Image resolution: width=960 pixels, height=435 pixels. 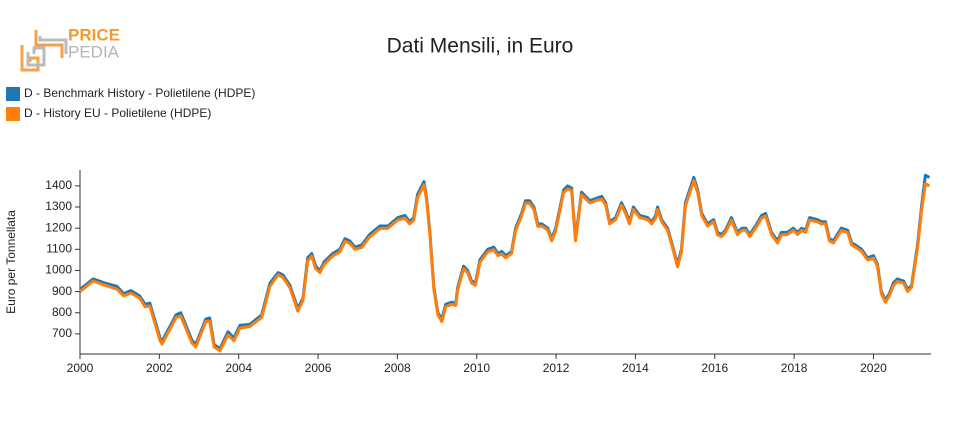 I want to click on chart-title: Dati Mensili, in Euro, so click(x=480, y=46).